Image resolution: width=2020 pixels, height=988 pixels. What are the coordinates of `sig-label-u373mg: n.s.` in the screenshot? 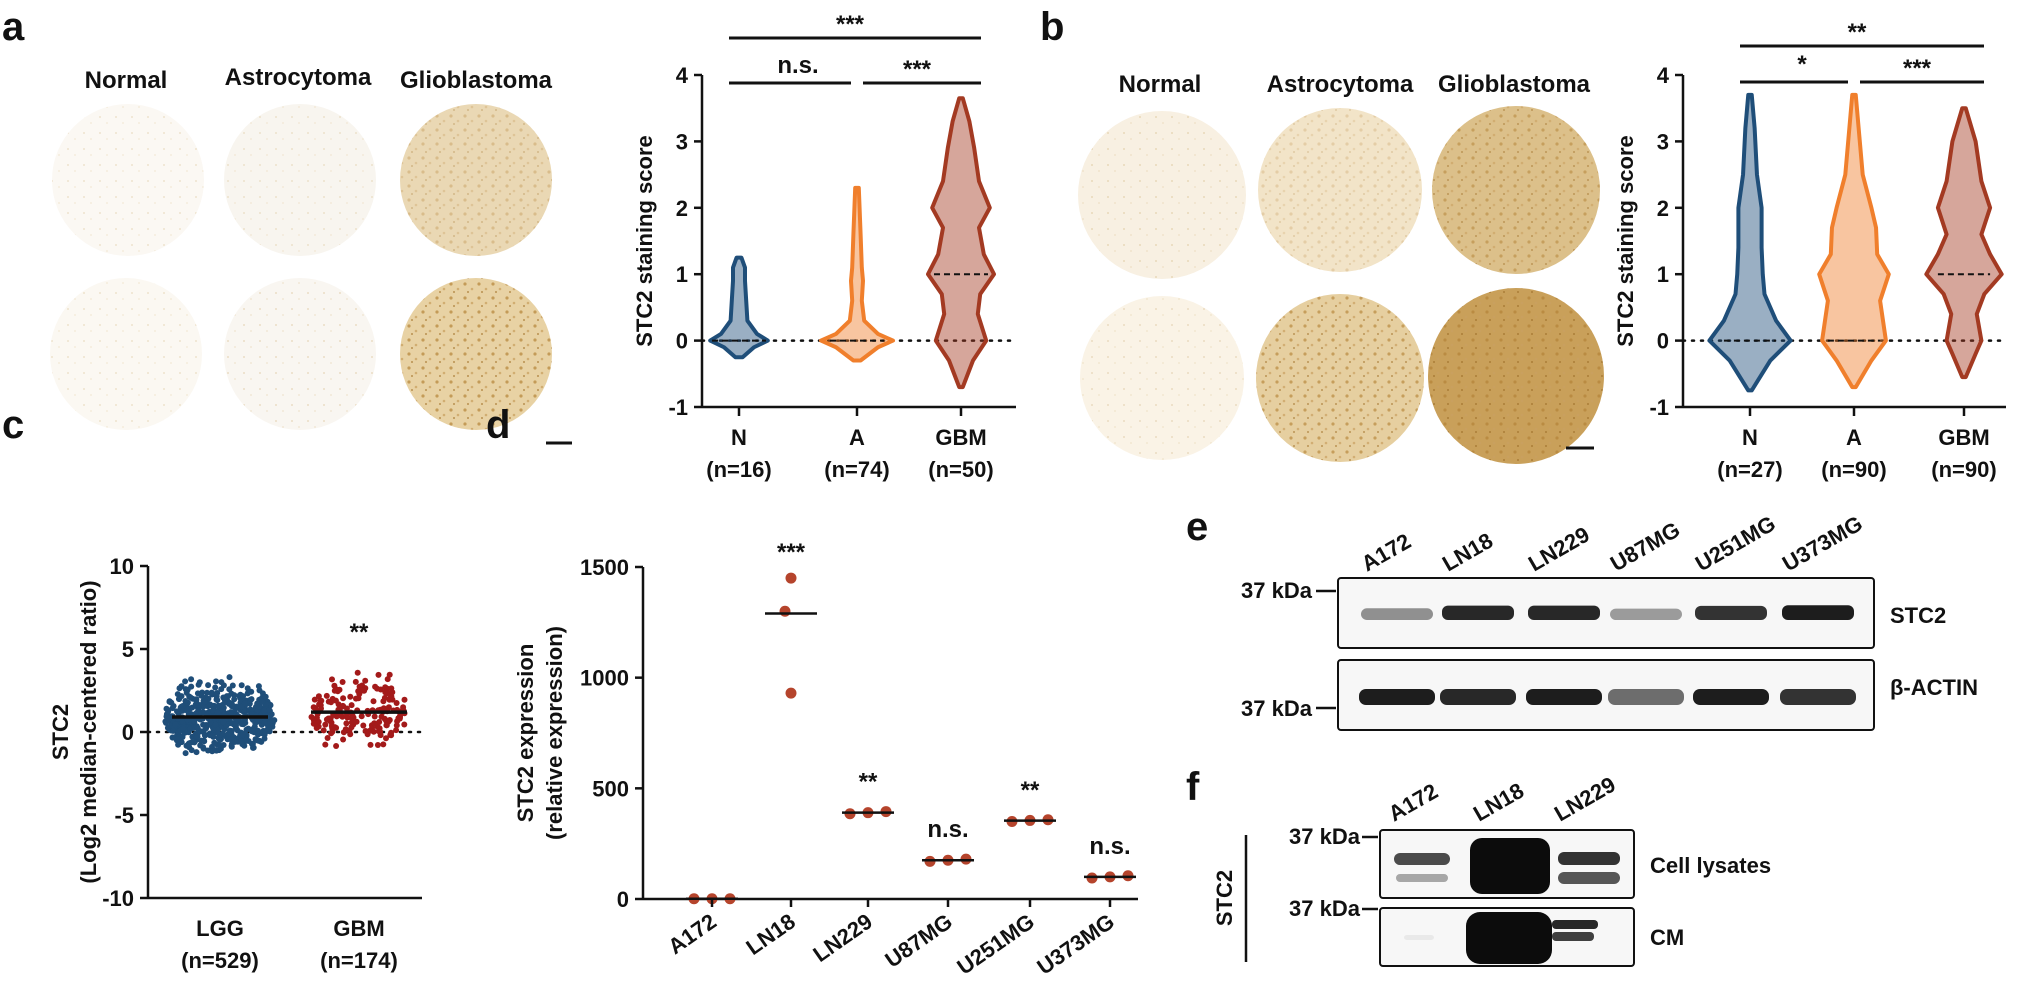 It's located at (1109, 846).